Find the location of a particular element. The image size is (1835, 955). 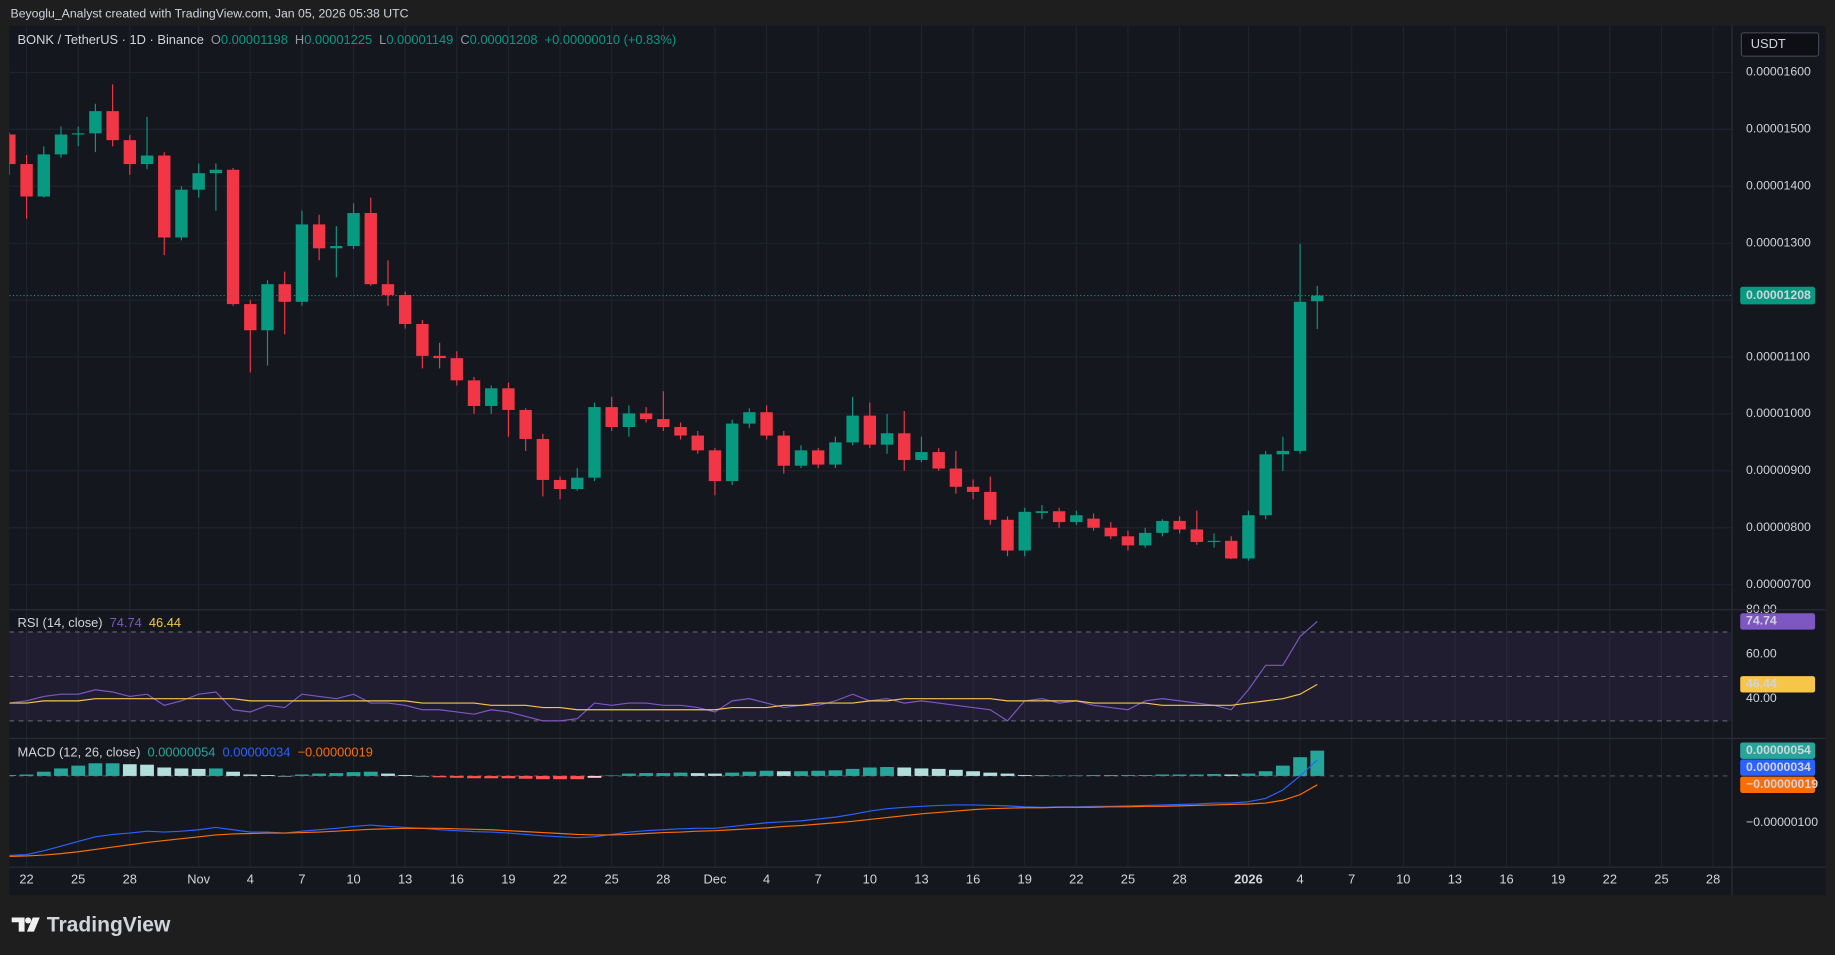

rsi-legend: RSI (14, close) 74.74 46.44 is located at coordinates (99, 622).